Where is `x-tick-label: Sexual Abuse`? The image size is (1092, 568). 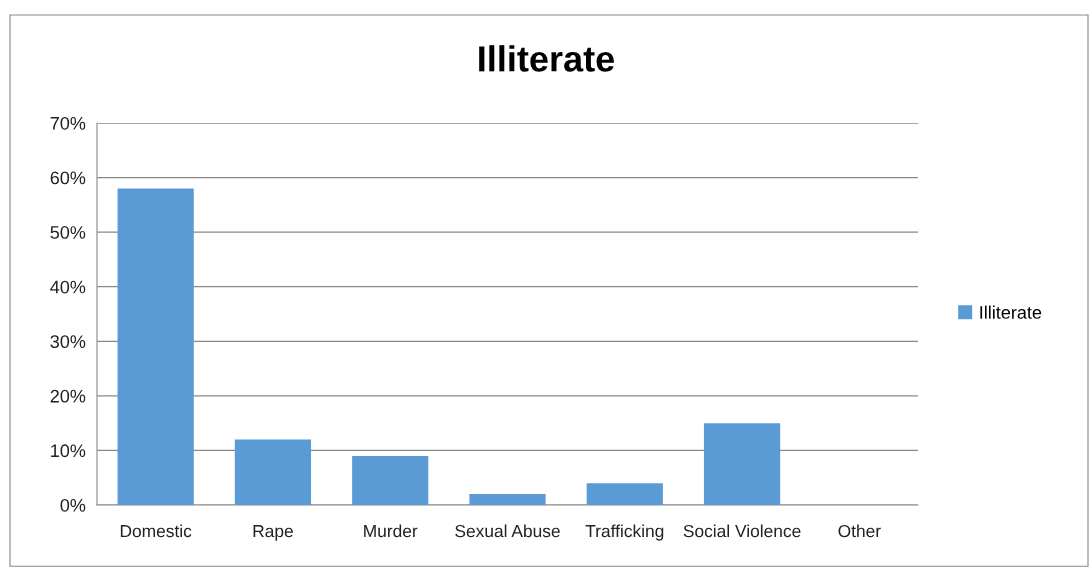 x-tick-label: Sexual Abuse is located at coordinates (507, 531).